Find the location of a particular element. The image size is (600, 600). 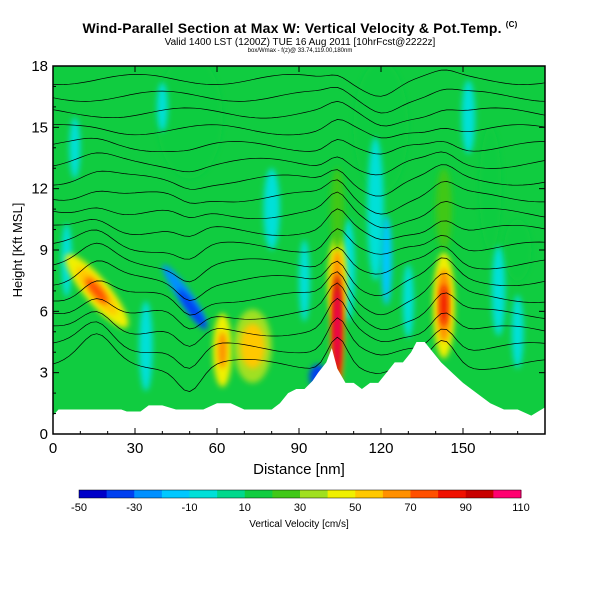

x-tick-label: 0 is located at coordinates (53, 448).